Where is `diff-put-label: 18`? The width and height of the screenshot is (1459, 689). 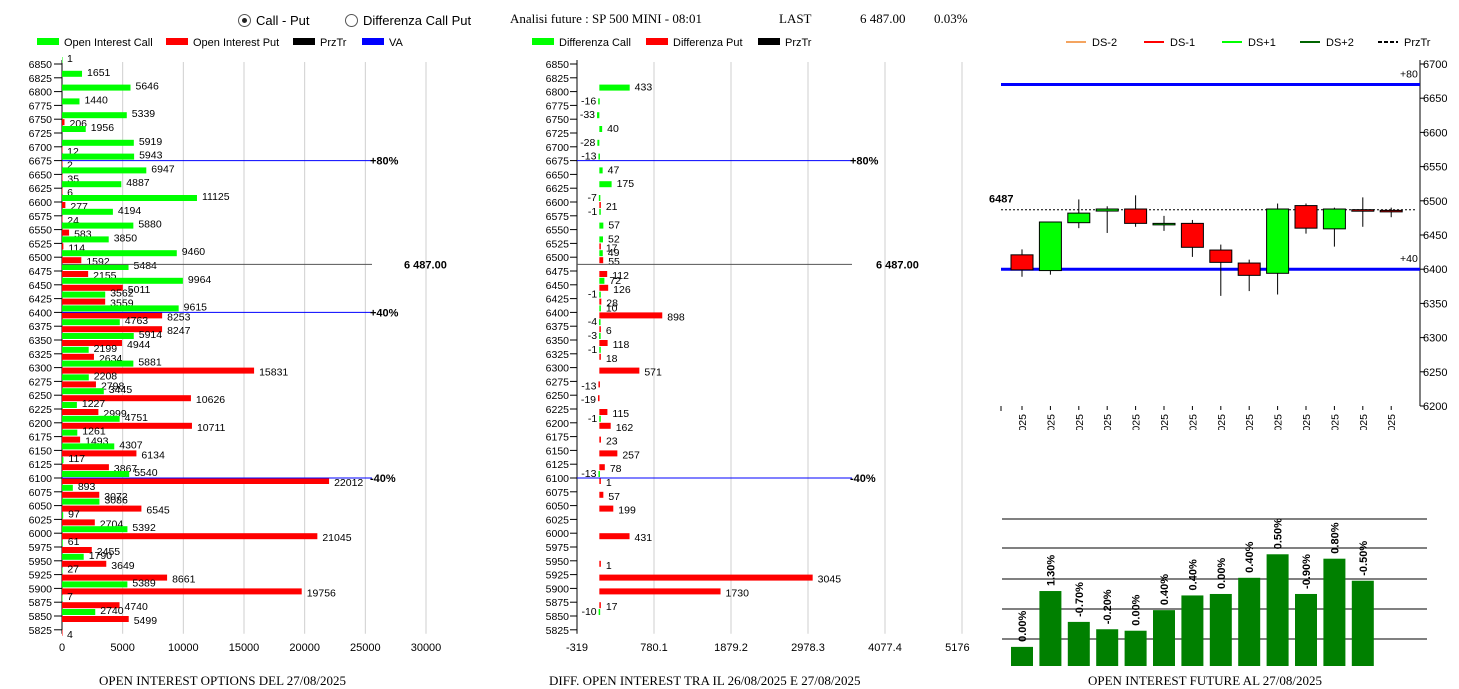 diff-put-label: 18 is located at coordinates (612, 359).